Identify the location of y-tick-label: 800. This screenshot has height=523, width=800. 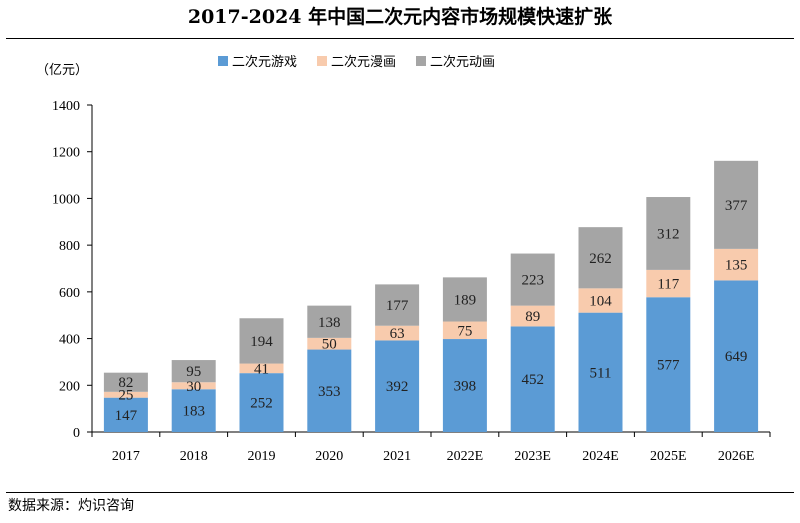
(69, 246).